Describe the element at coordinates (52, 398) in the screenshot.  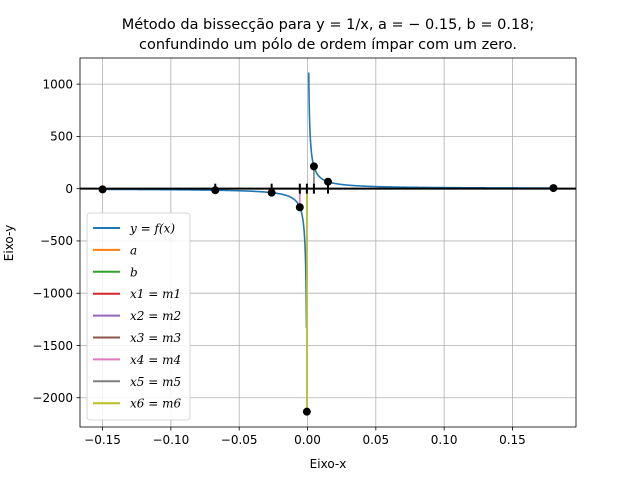
I see `y-tick-label: −2000` at that location.